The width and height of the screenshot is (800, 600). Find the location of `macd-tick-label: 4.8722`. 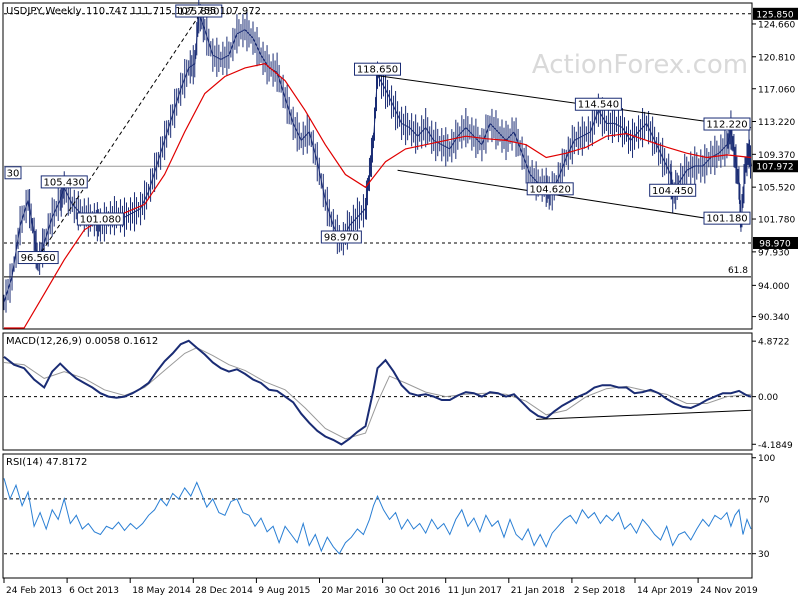

macd-tick-label: 4.8722 is located at coordinates (774, 343).